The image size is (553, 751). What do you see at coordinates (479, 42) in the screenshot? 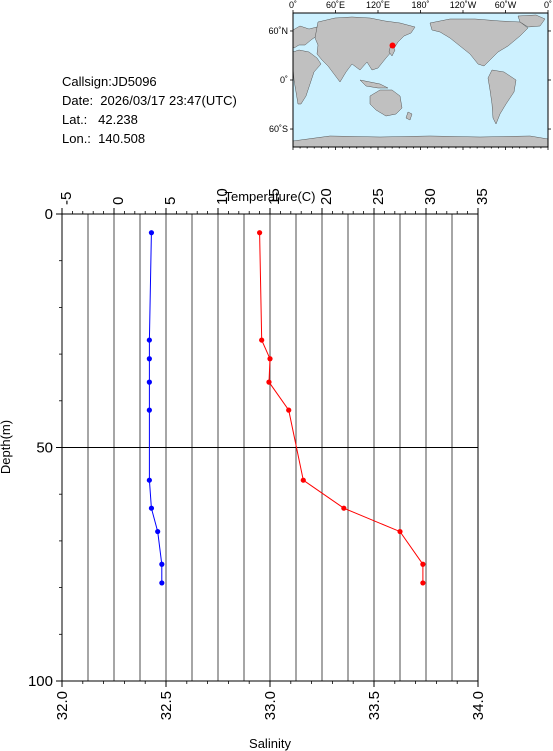
I see `north-america-land` at bounding box center [479, 42].